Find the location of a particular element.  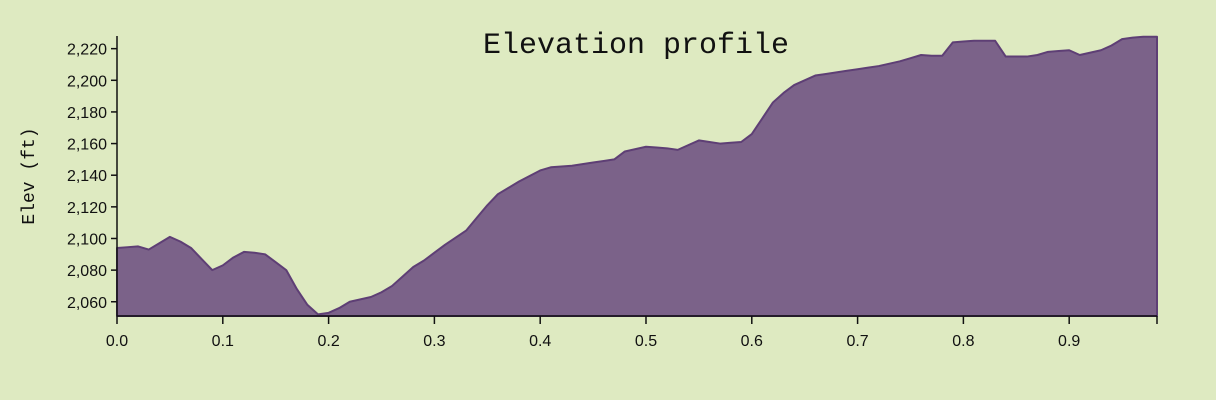

x-tick-label: 0.6 is located at coordinates (752, 341).